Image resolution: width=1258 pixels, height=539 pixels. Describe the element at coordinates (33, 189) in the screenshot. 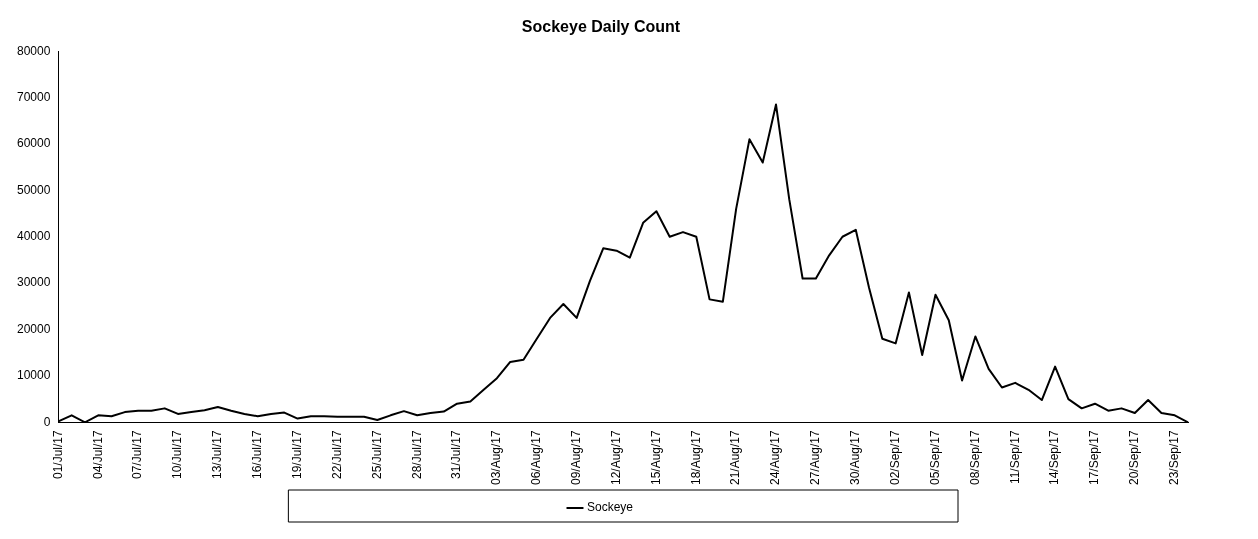

I see `y-tick-label: 50000` at that location.